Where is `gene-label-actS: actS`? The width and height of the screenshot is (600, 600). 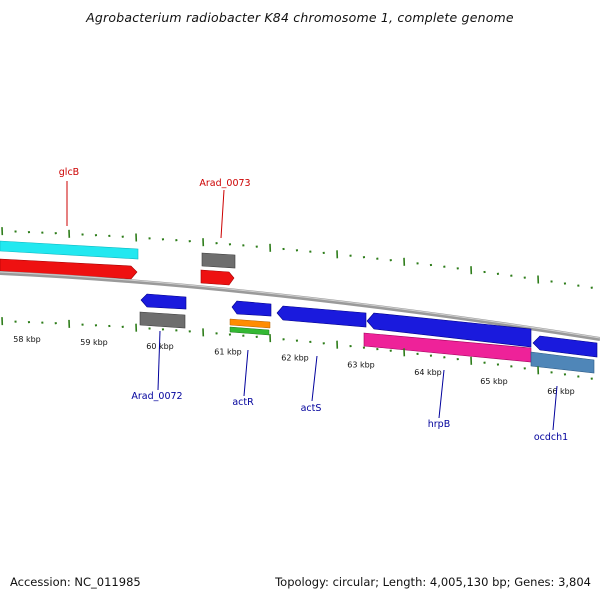
gene-label-actS: actS is located at coordinates (311, 408).